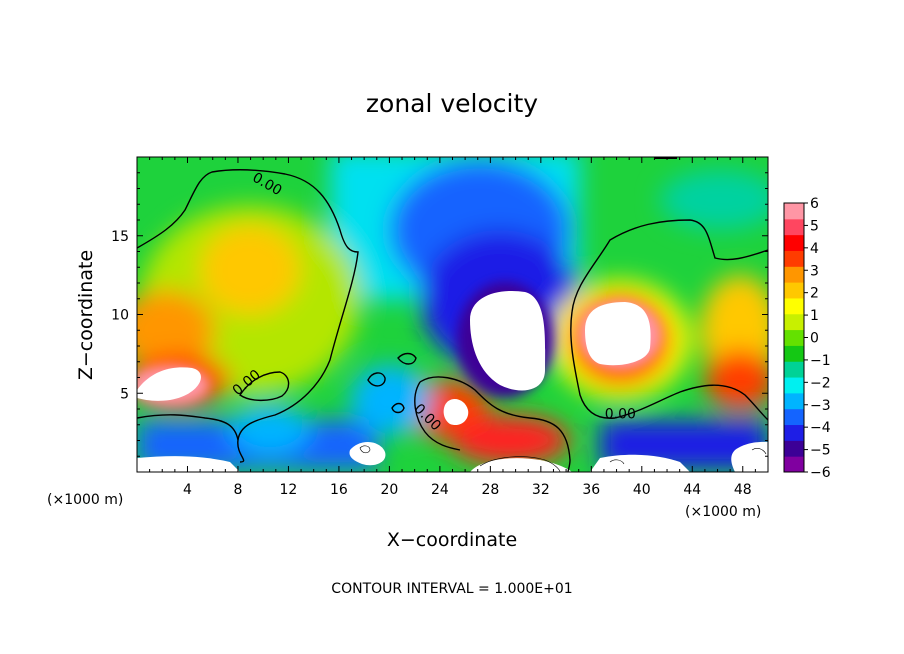 This screenshot has height=654, width=904. Describe the element at coordinates (820, 383) in the screenshot. I see `colorbar-tick-label: −2` at that location.